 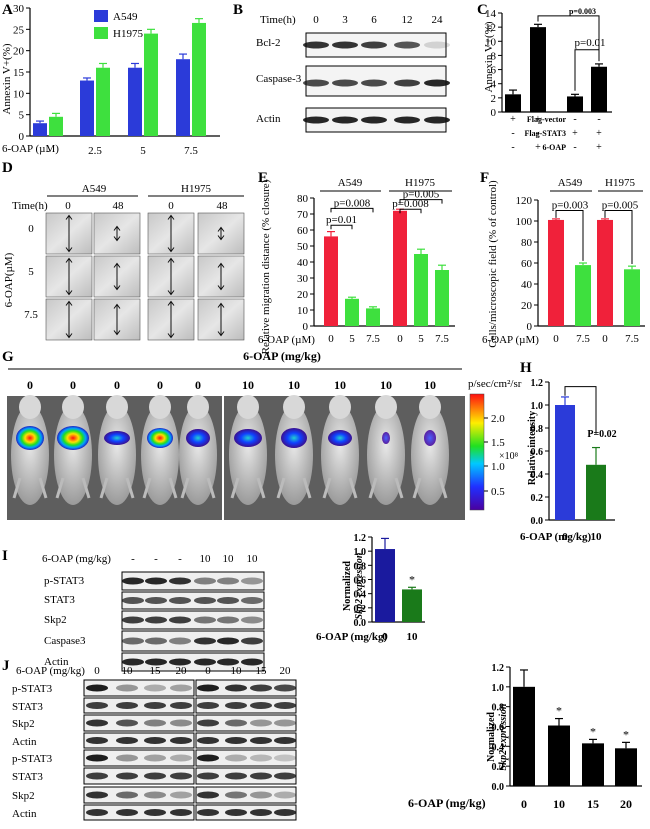 I want to click on y-tick-label: 0.4, so click(x=498, y=747).